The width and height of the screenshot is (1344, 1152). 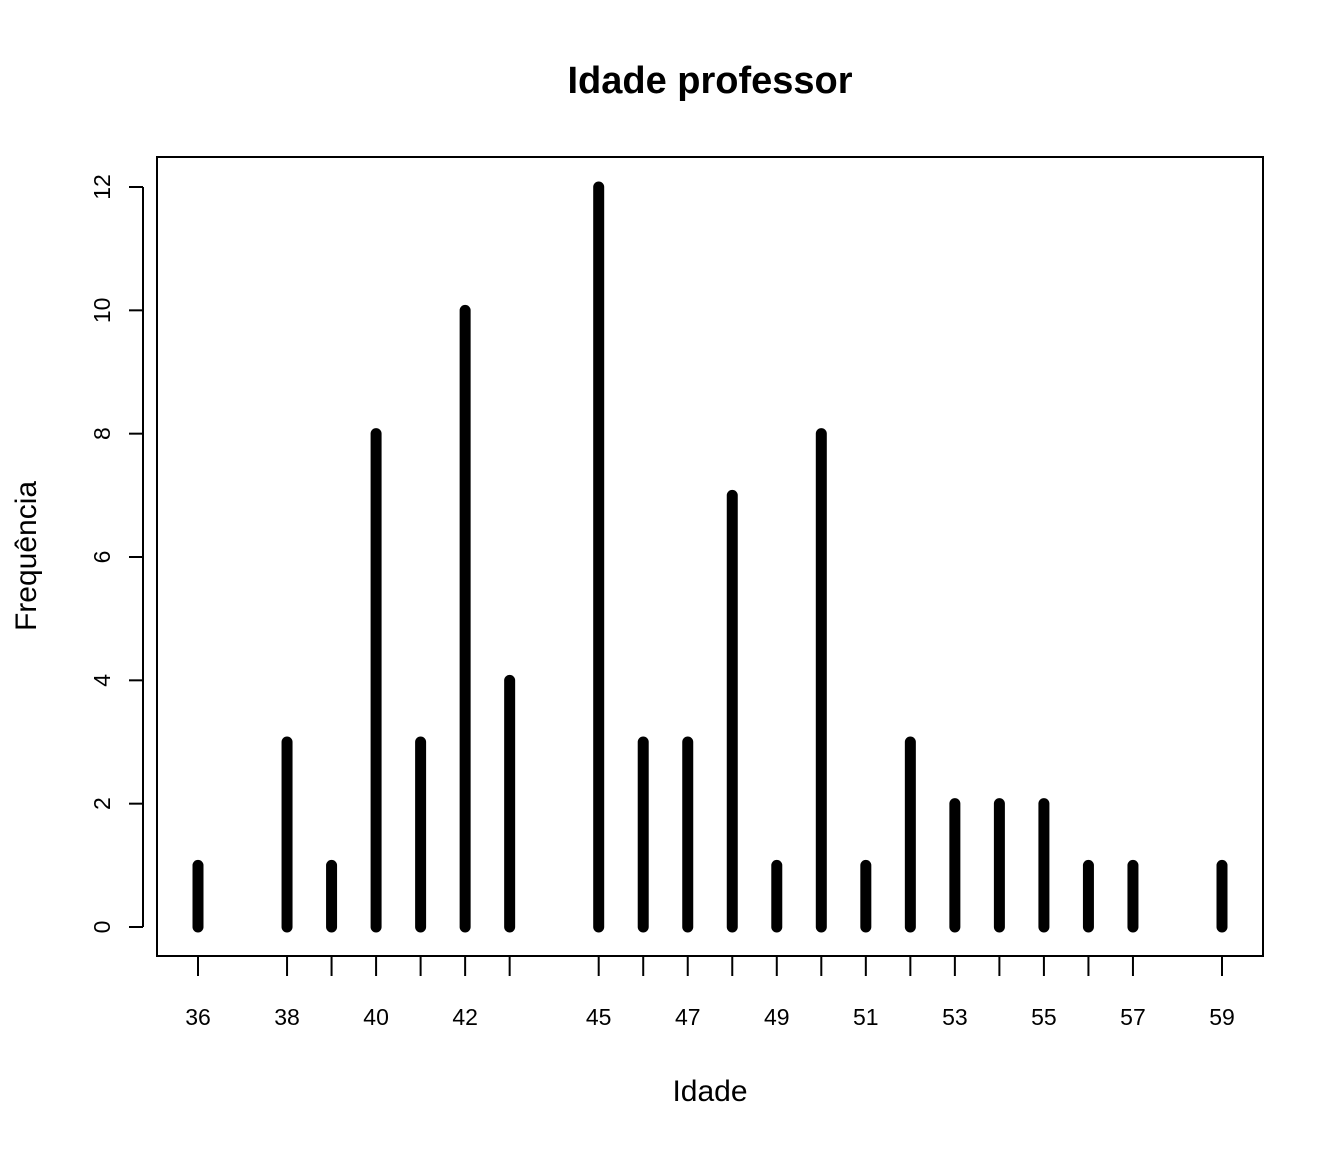 I want to click on x-tick-label: 49, so click(x=777, y=1017).